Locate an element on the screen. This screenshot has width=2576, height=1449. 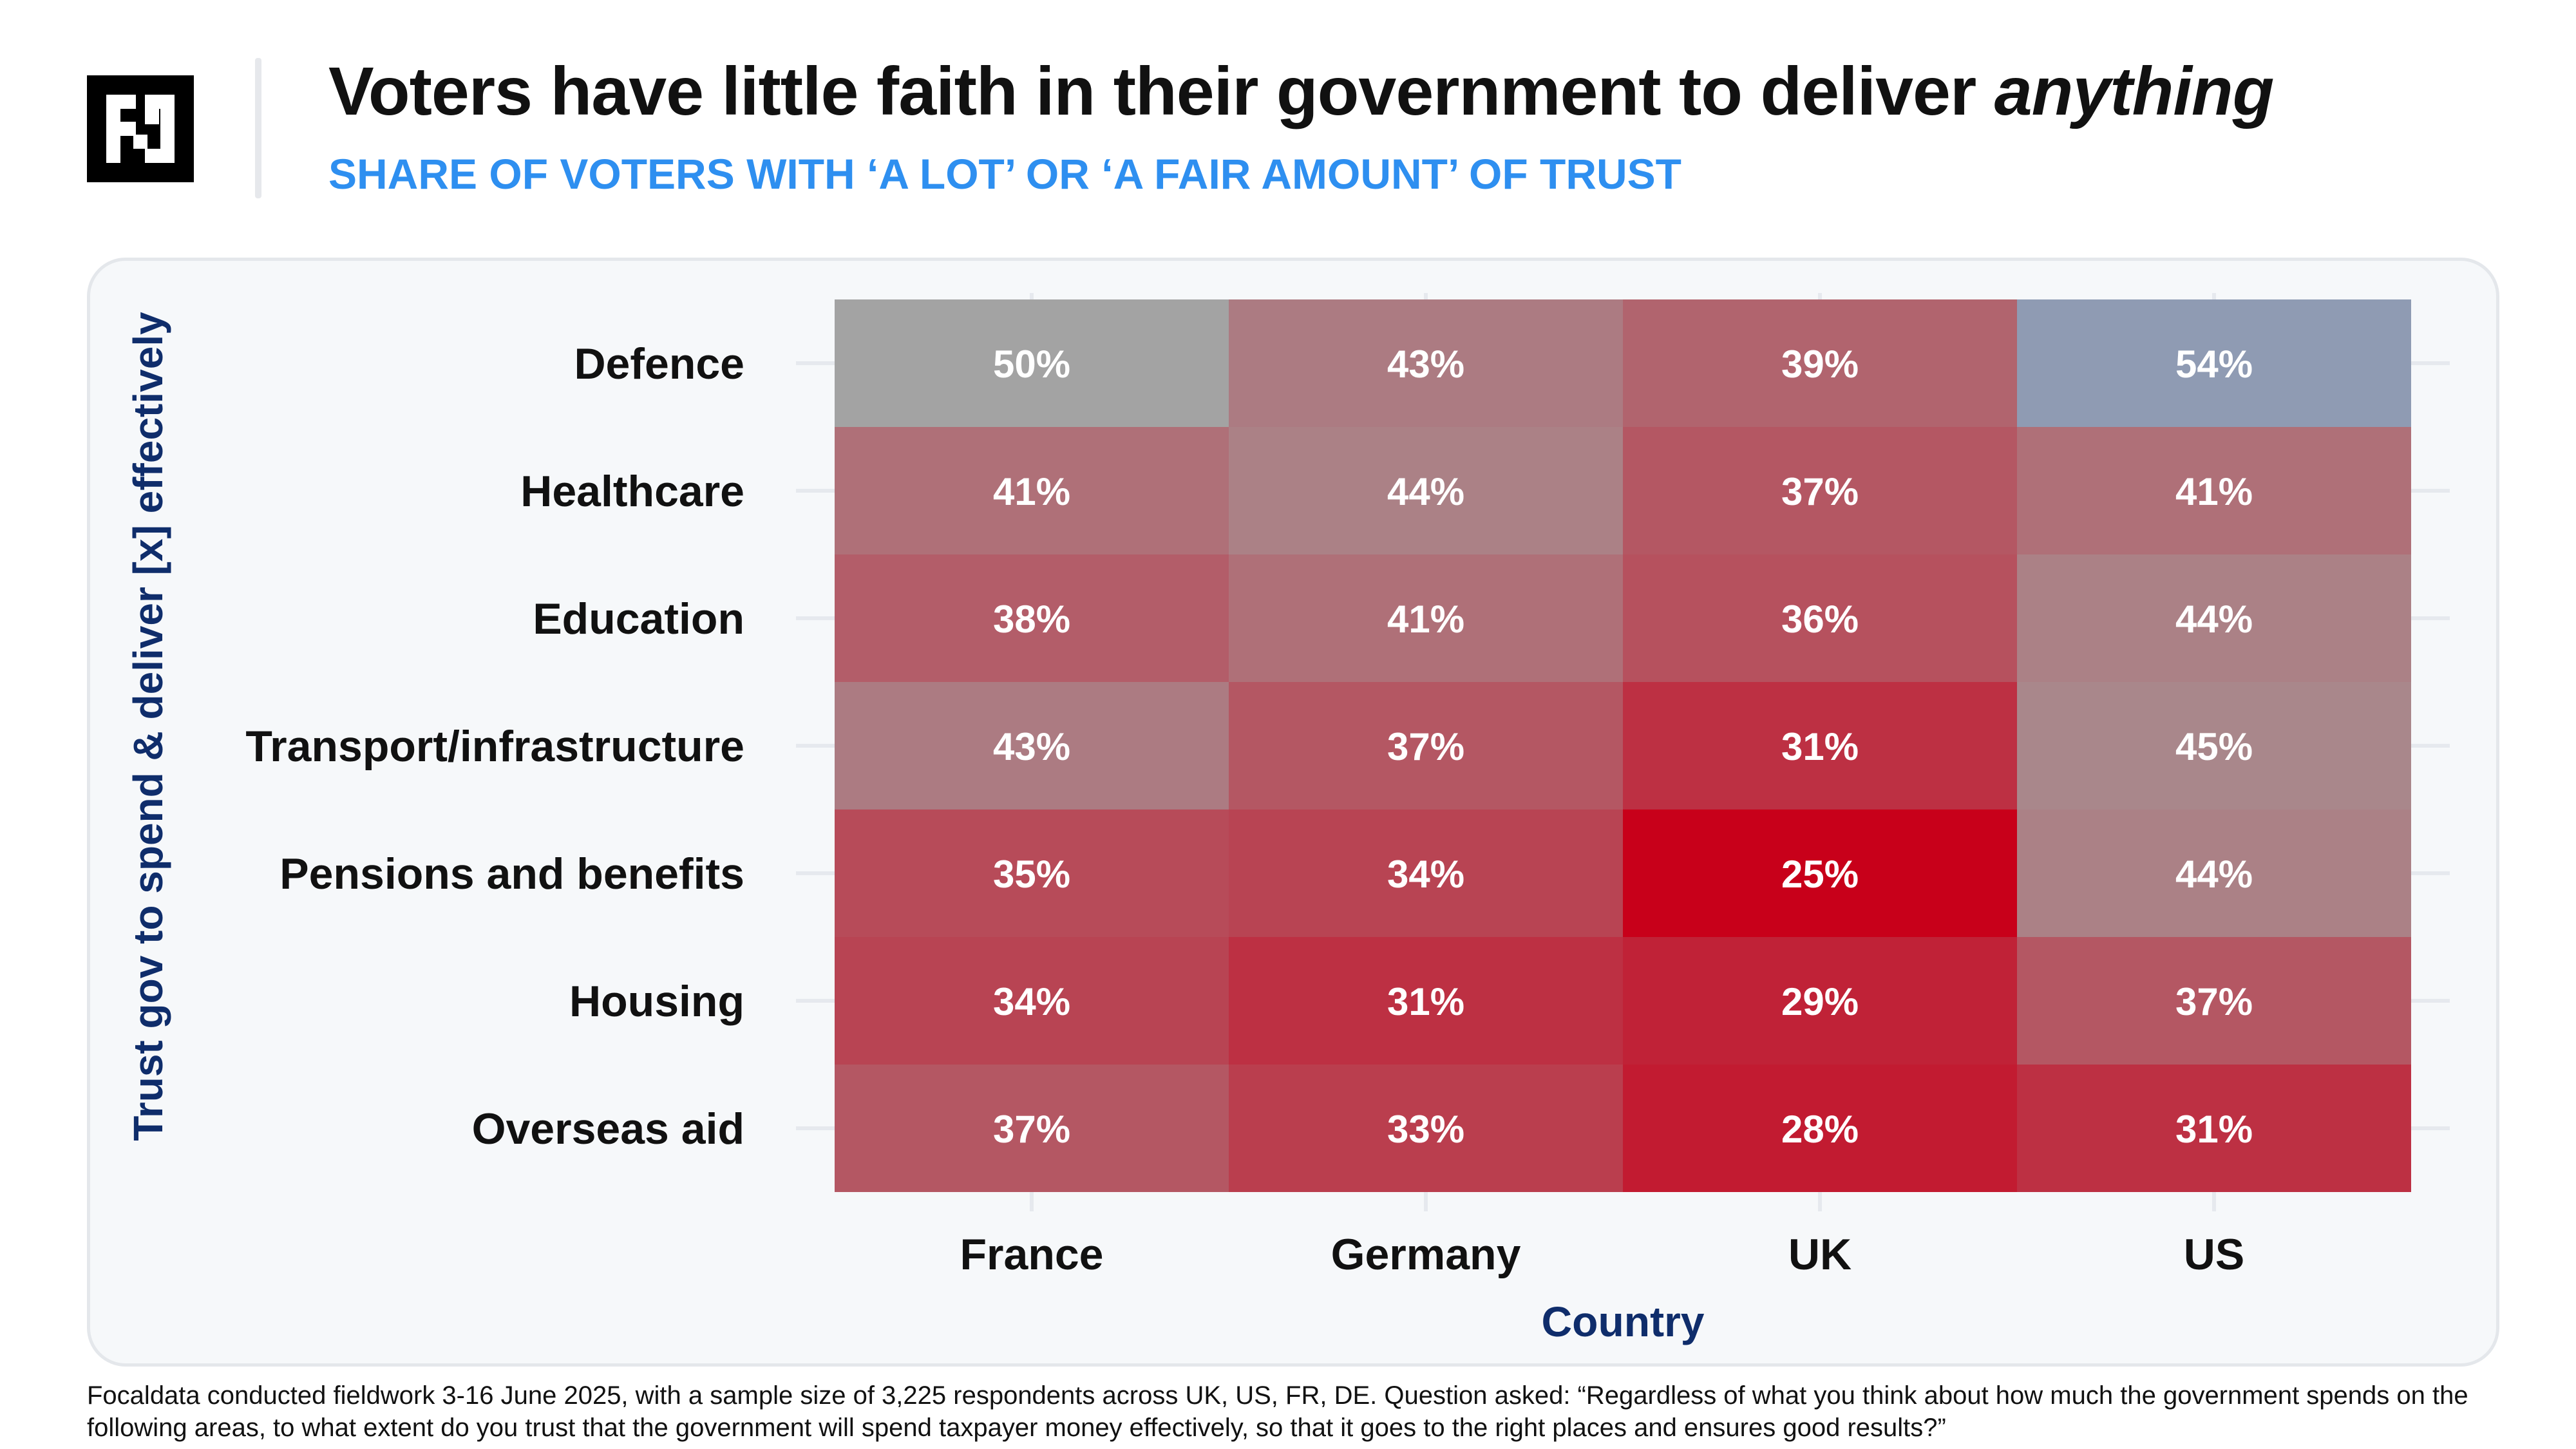
focaldata-logo-icon is located at coordinates (140, 128).